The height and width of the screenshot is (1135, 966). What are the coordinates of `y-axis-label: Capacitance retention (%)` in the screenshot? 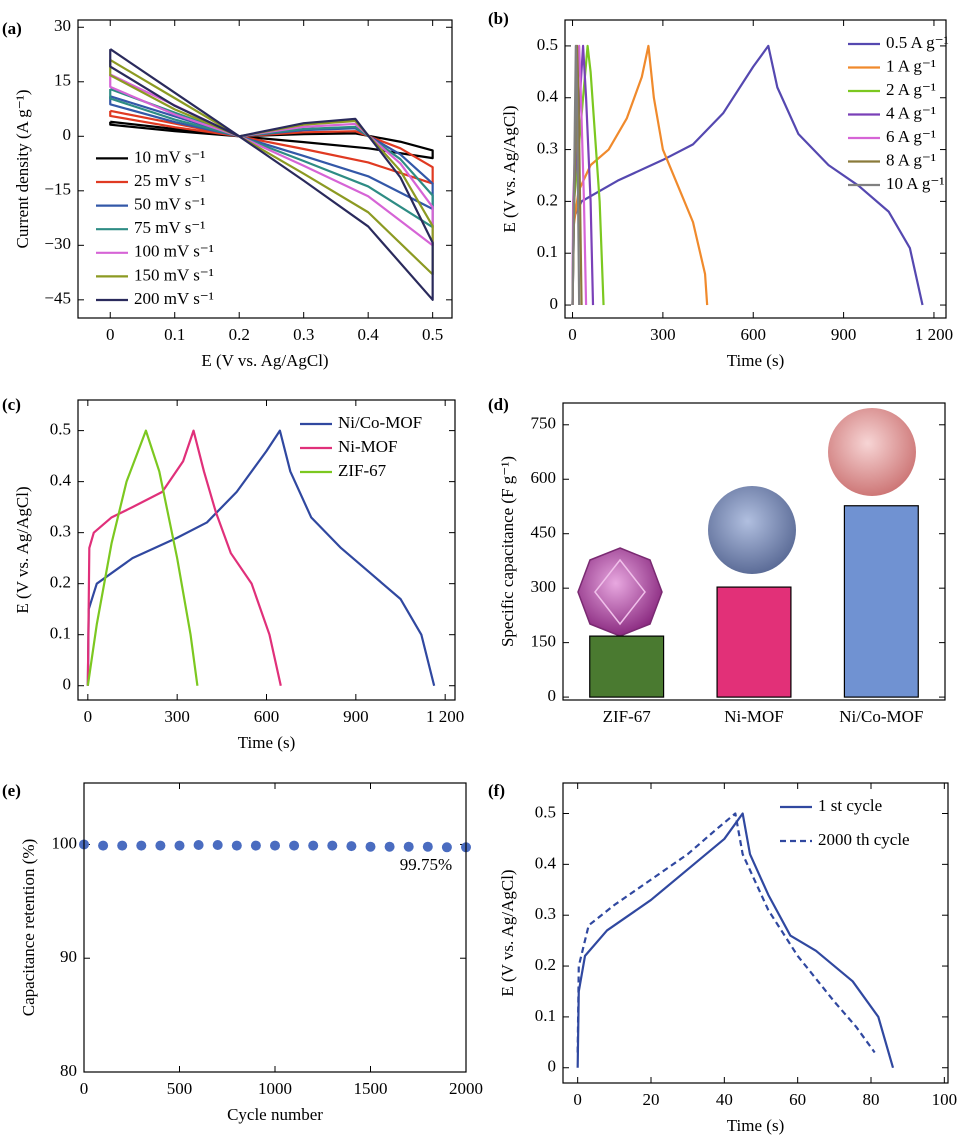 It's located at (28, 927).